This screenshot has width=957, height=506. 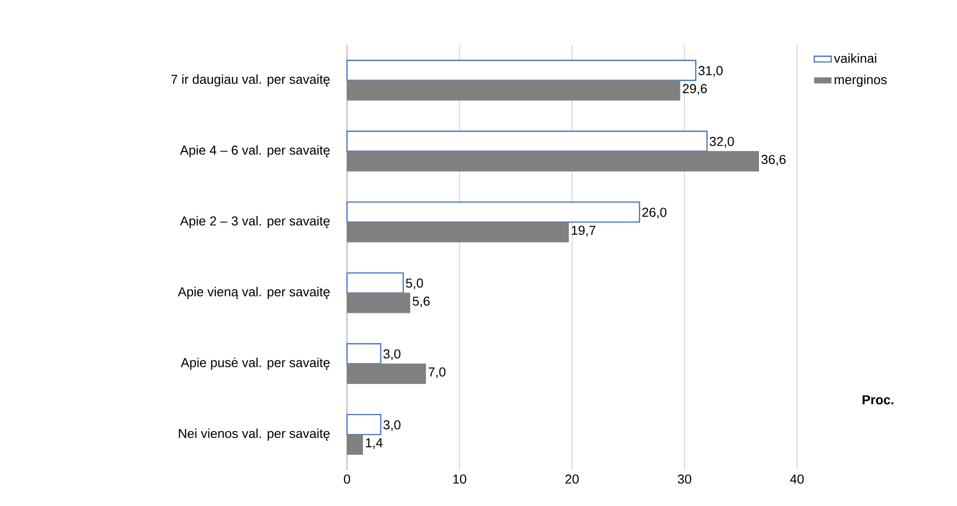 What do you see at coordinates (255, 222) in the screenshot?
I see `y-tick-label: Apie 2 – 3 val. per savaitę` at bounding box center [255, 222].